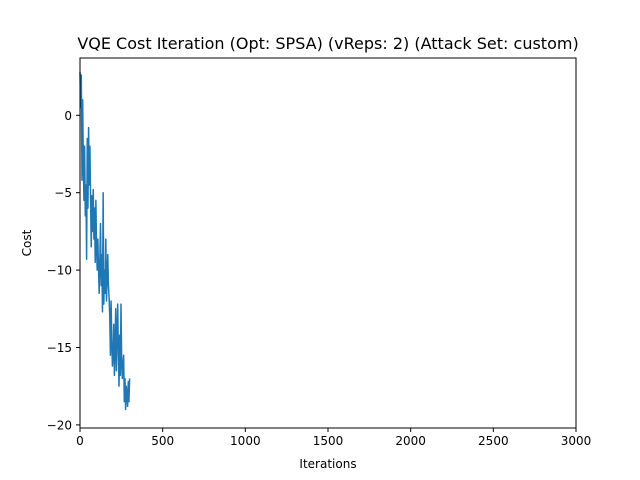 Image resolution: width=640 pixels, height=480 pixels. Describe the element at coordinates (63, 193) in the screenshot. I see `y-tick-label: −5` at that location.